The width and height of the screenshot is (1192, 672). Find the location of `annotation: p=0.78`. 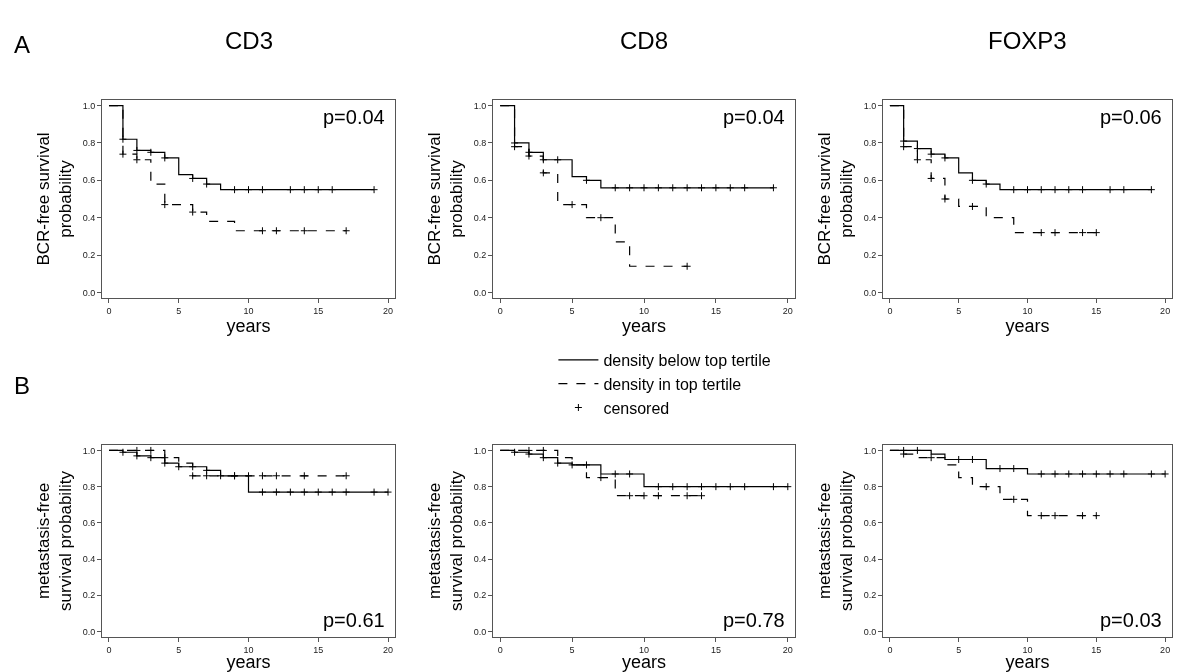

annotation: p=0.78 is located at coordinates (754, 620).